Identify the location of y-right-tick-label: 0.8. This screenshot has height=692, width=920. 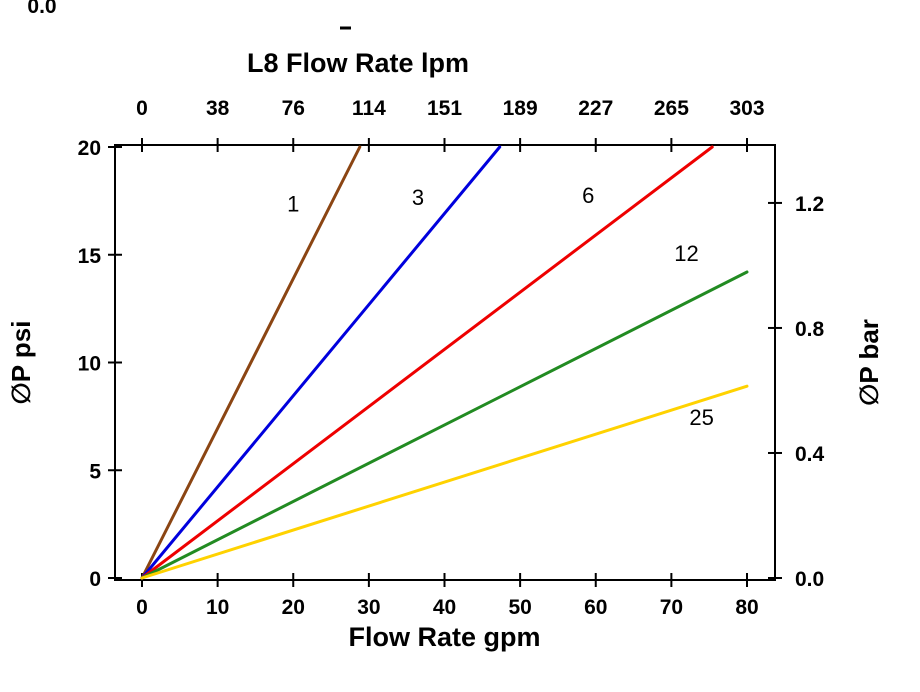
(810, 329).